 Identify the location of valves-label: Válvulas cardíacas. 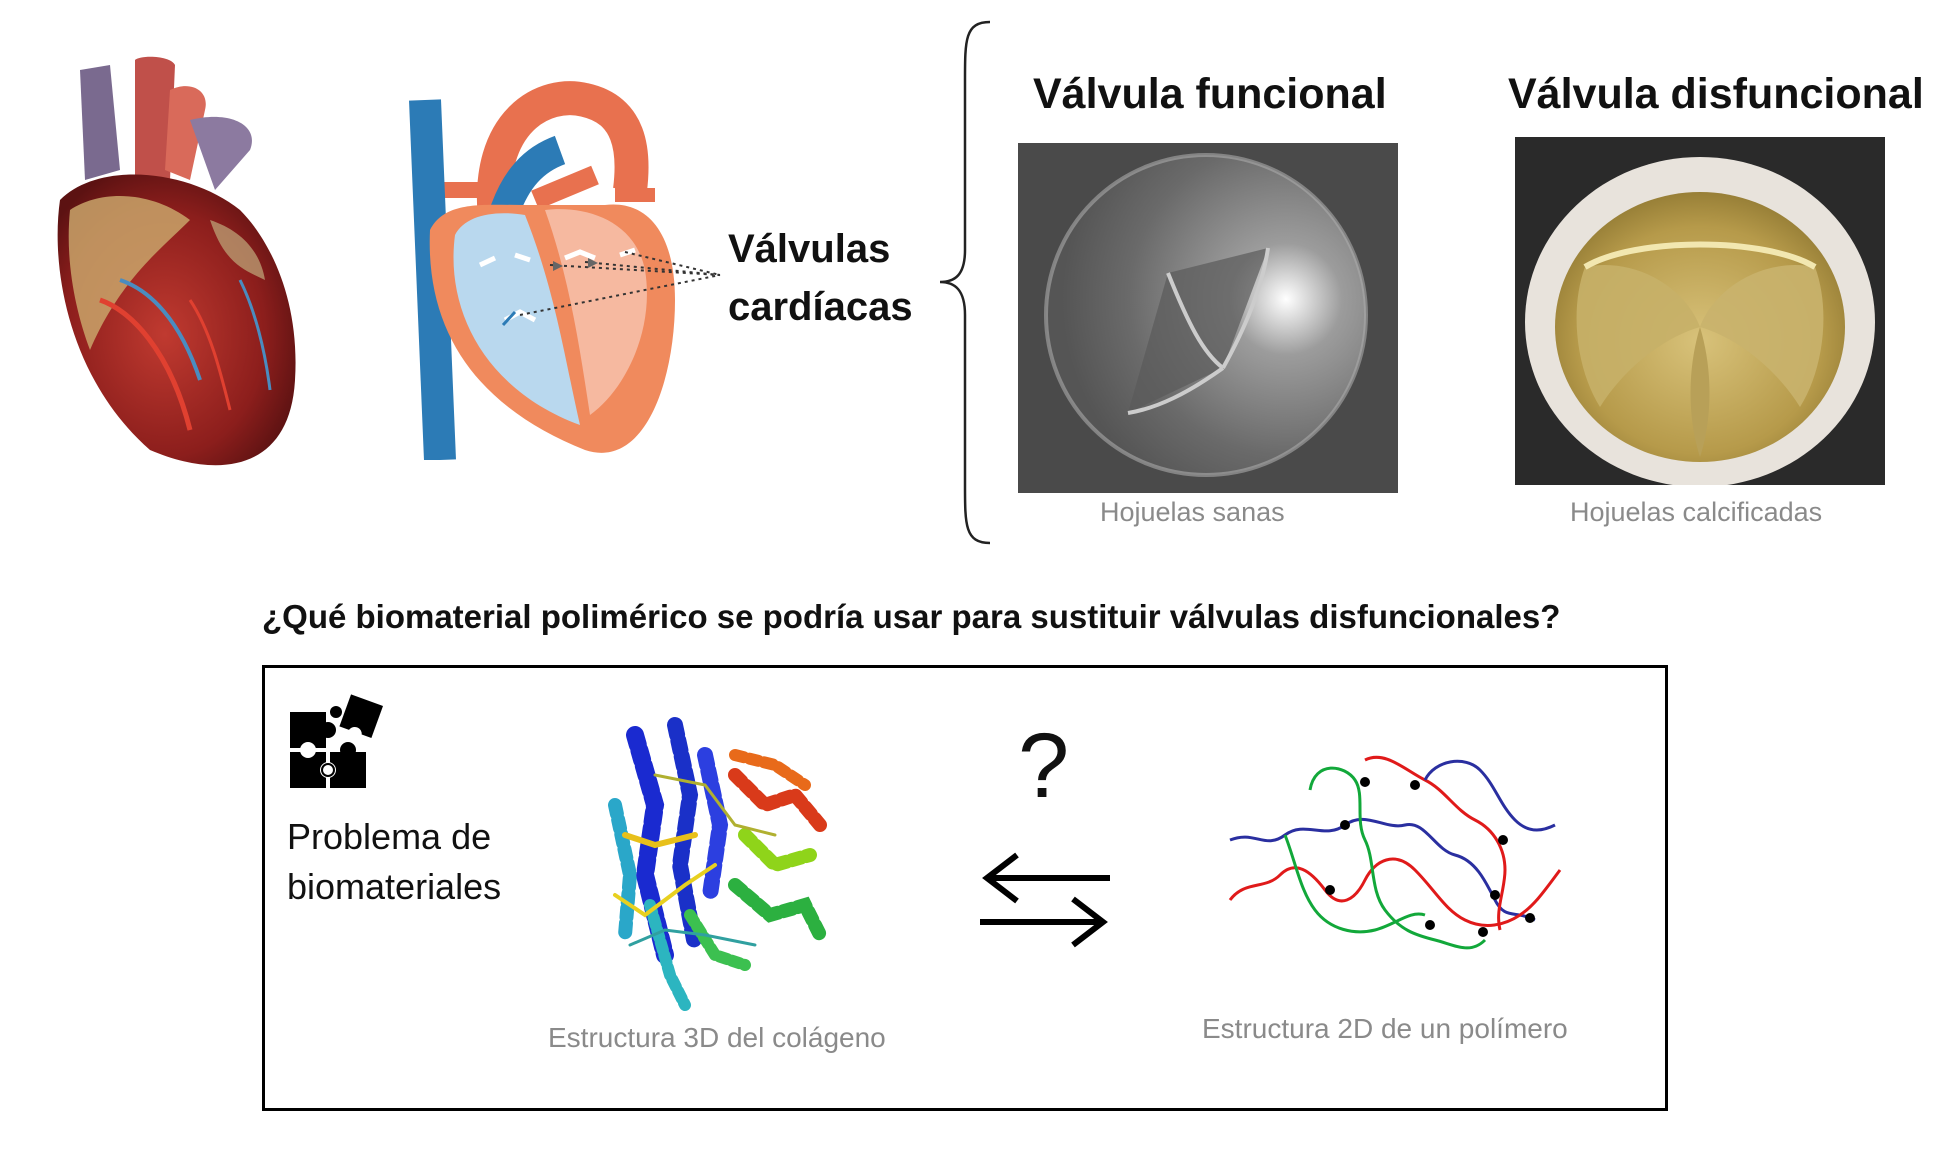
(820, 278).